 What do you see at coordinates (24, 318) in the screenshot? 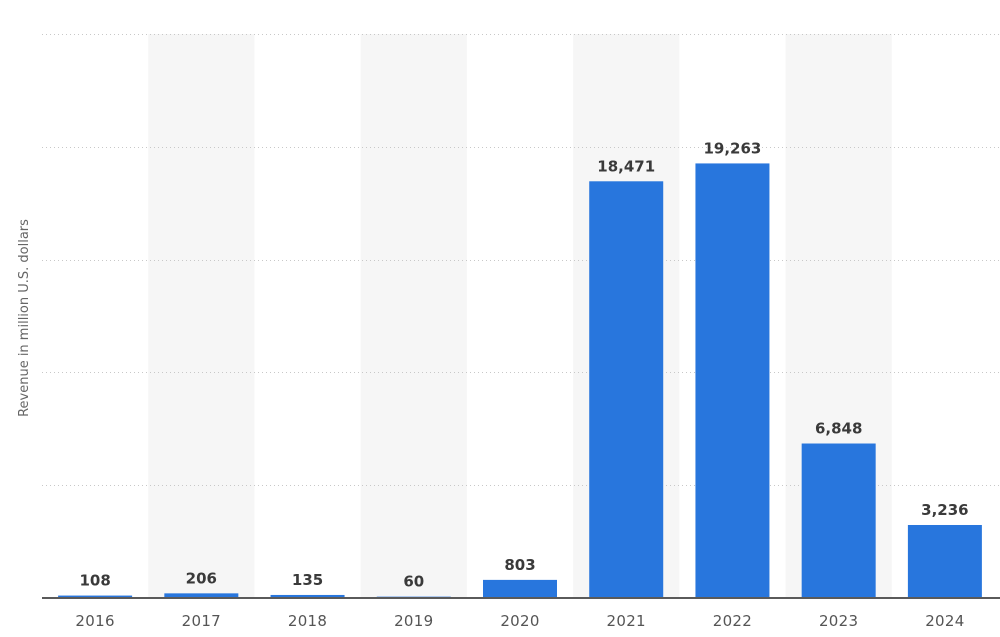
I see `y-axis-title: Revenue in million U.S. dollars` at bounding box center [24, 318].